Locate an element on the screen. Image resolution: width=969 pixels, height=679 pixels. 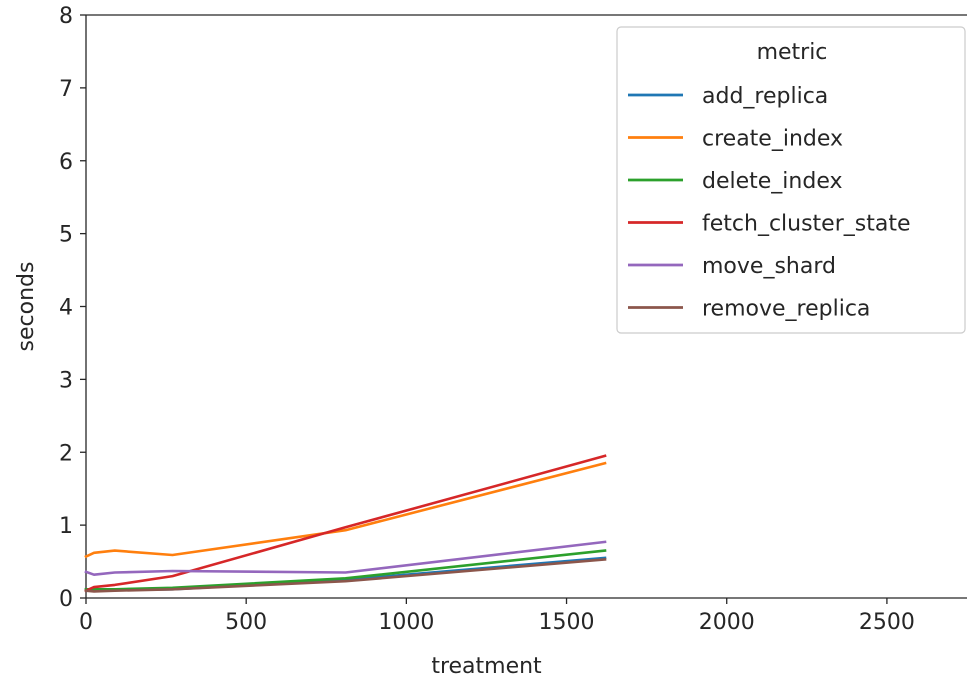
series-line-create-index is located at coordinates (345, 510).